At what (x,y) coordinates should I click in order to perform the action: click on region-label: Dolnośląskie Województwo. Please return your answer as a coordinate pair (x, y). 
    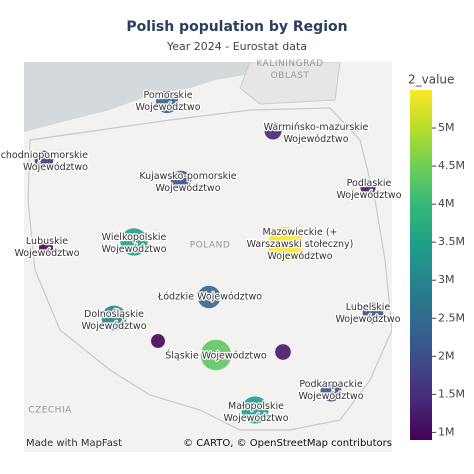
    Looking at the image, I should click on (113, 320).